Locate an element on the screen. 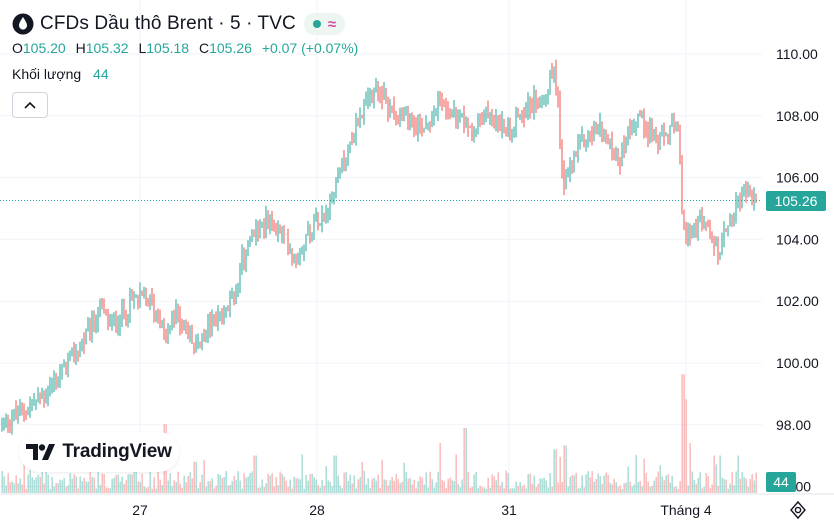 Image resolution: width=834 pixels, height=526 pixels. y-tick-label: 100.00 is located at coordinates (797, 363).